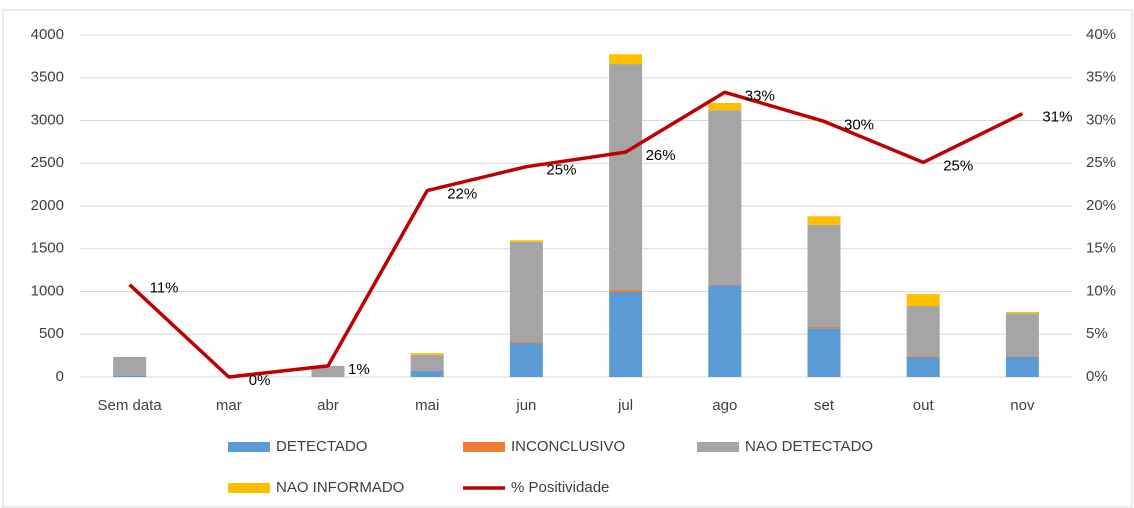  Describe the element at coordinates (924, 405) in the screenshot. I see `x-tick-label: out` at that location.